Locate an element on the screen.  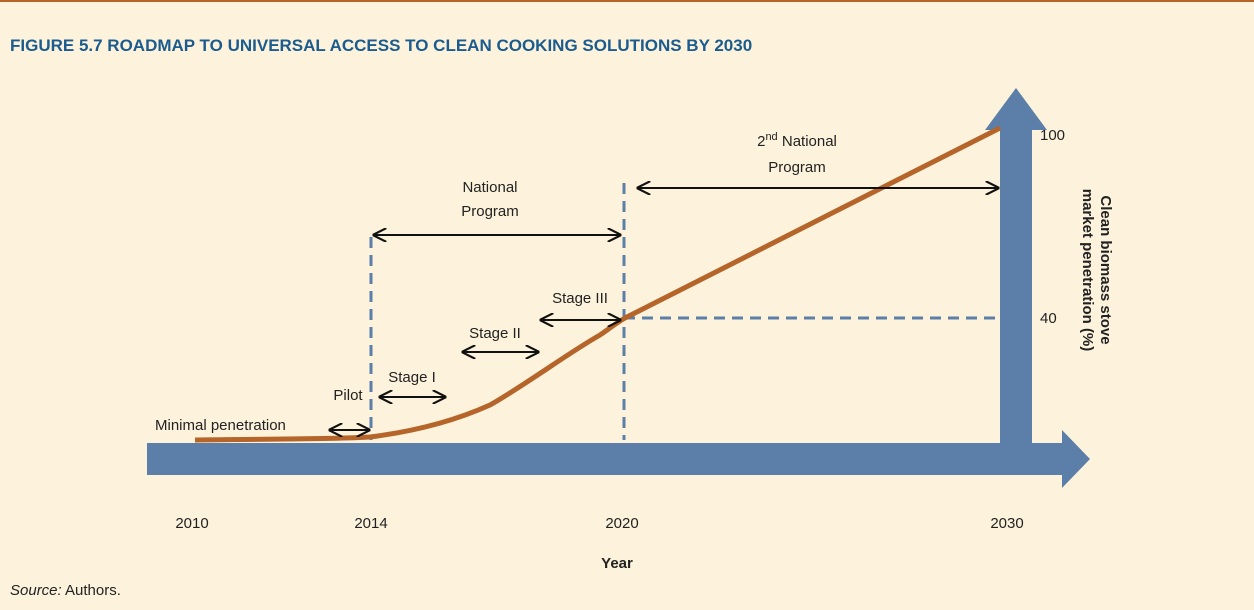
x-label: 2020 is located at coordinates (621, 523).